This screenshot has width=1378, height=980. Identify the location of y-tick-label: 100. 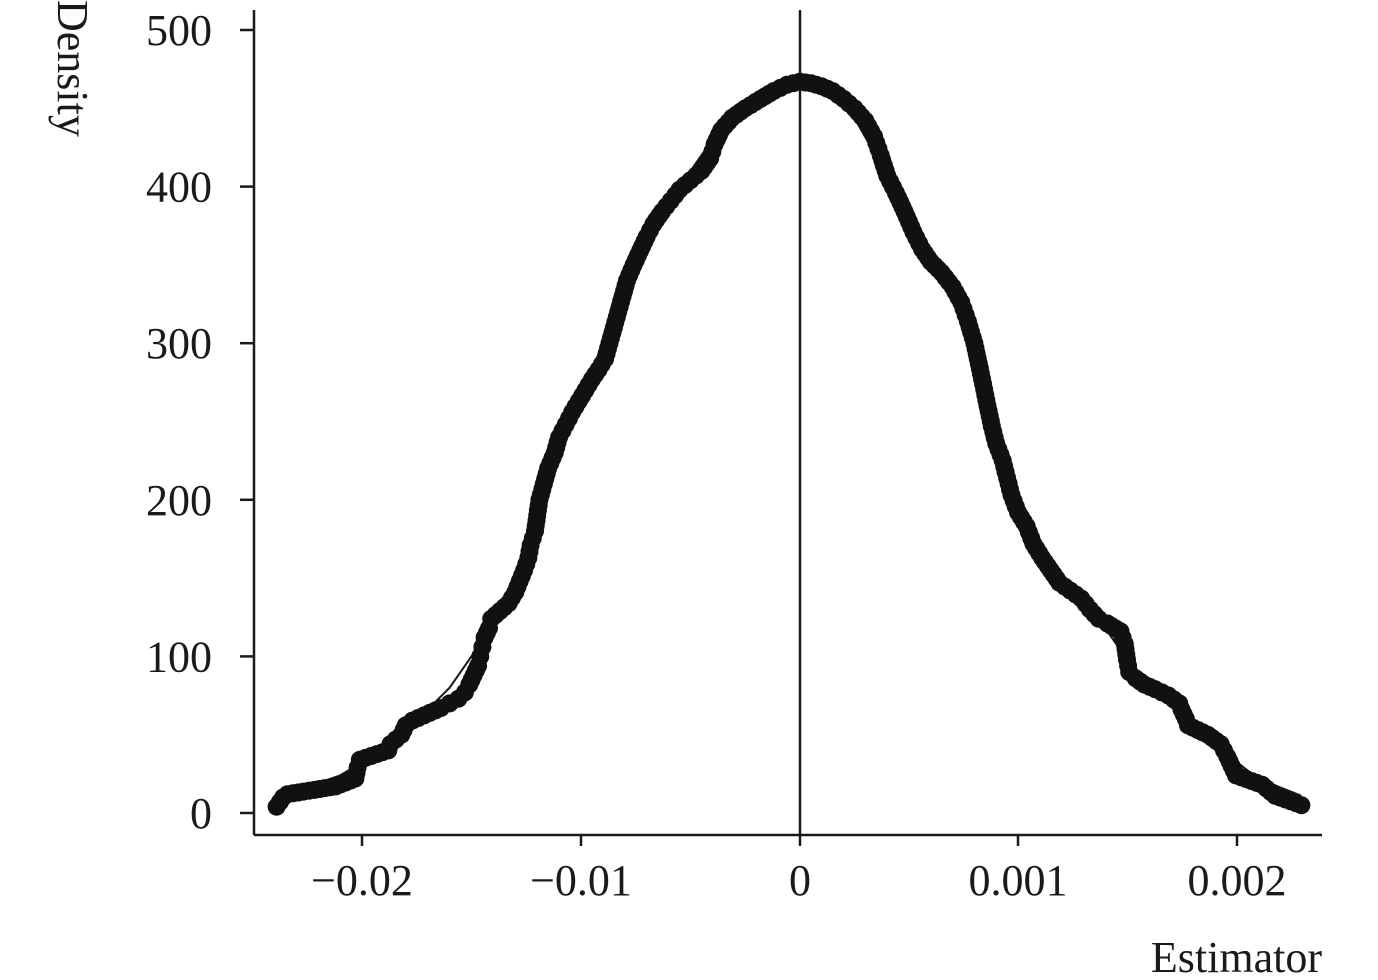
(179, 656).